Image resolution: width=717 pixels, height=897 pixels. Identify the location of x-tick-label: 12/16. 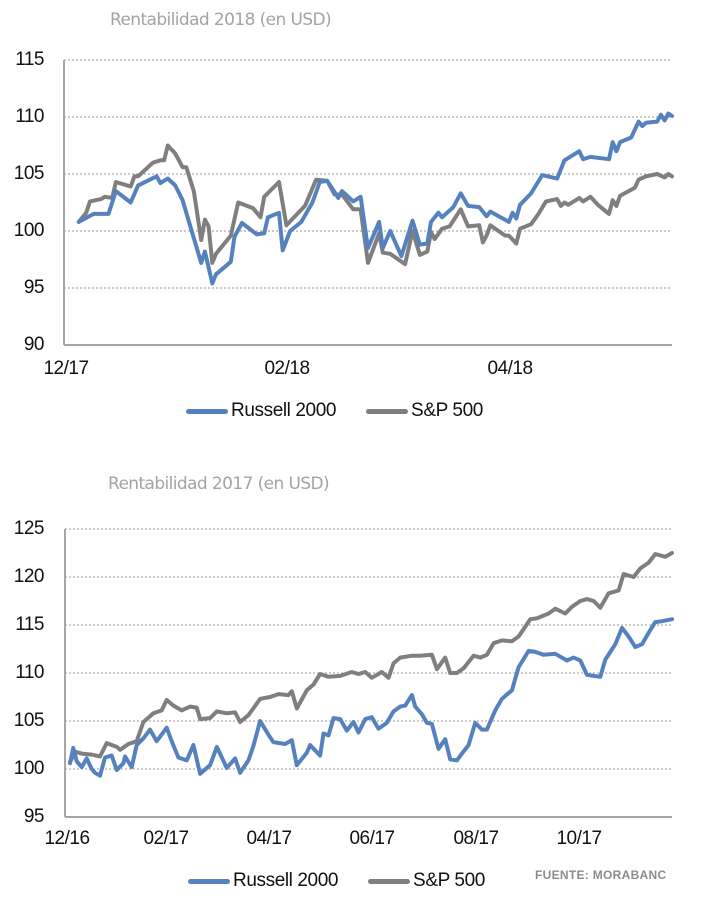
(67, 838).